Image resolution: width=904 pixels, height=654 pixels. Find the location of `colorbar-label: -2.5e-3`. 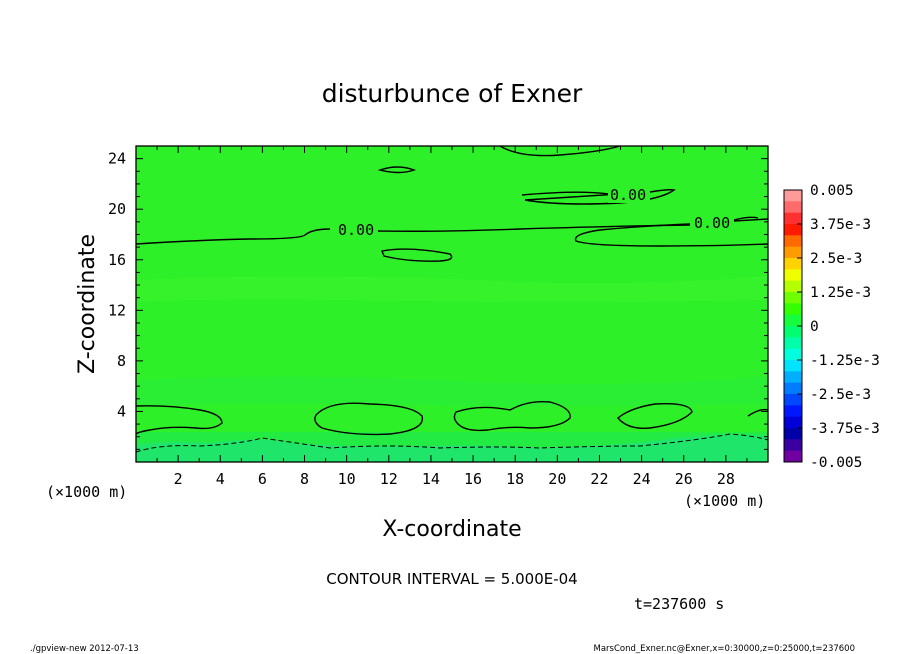

colorbar-label: -2.5e-3 is located at coordinates (840, 395).